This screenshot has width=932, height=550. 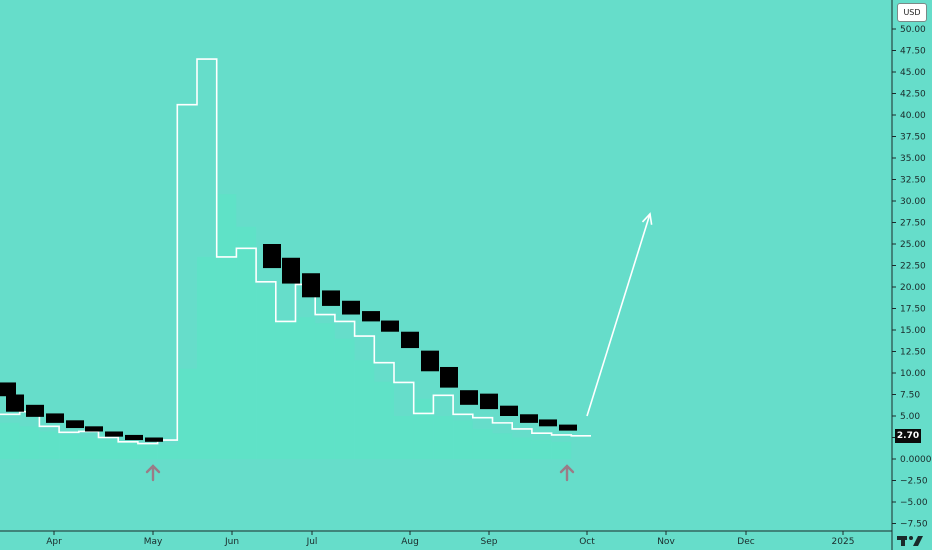 What do you see at coordinates (587, 542) in the screenshot?
I see `time-tick-label: Oct` at bounding box center [587, 542].